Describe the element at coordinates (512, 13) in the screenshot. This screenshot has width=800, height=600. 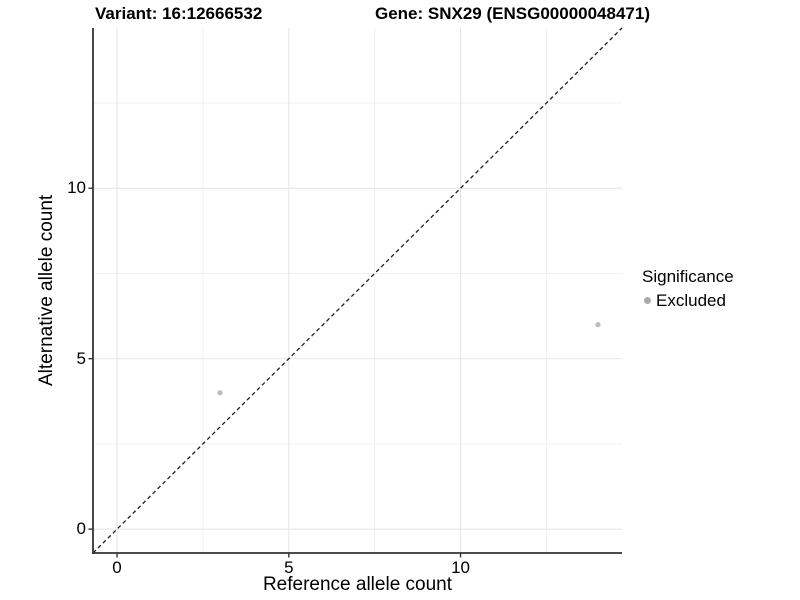
I see `plot-title-gene: Gene: SNX29 (ENSG00000048471)` at that location.